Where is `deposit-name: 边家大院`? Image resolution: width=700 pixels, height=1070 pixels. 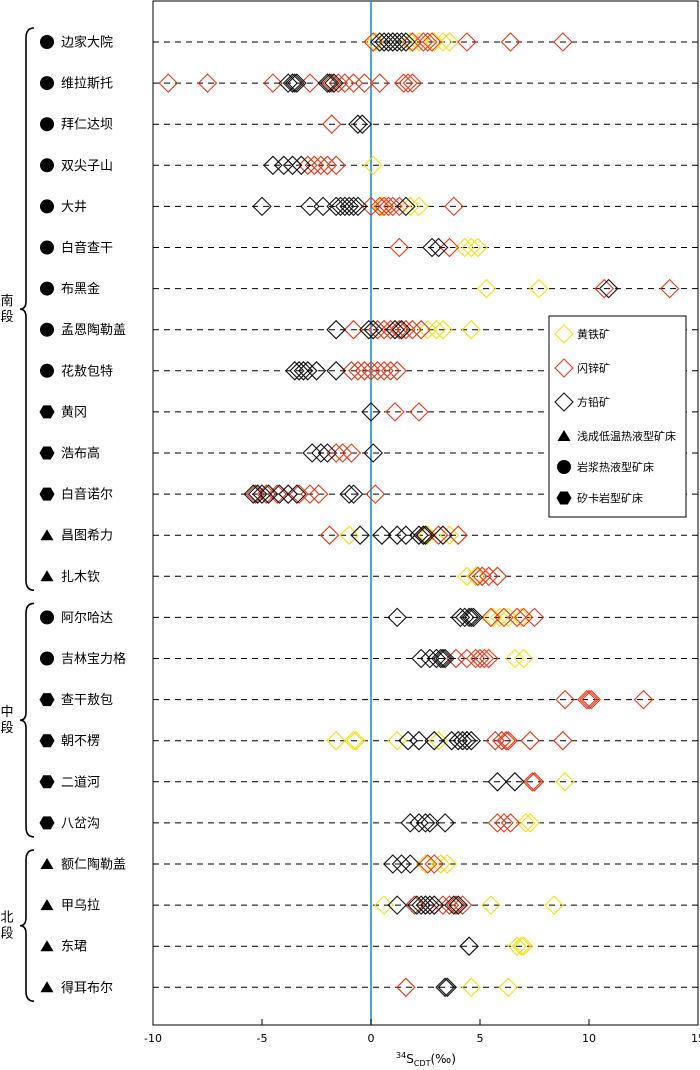
deposit-name: 边家大院 is located at coordinates (87, 43).